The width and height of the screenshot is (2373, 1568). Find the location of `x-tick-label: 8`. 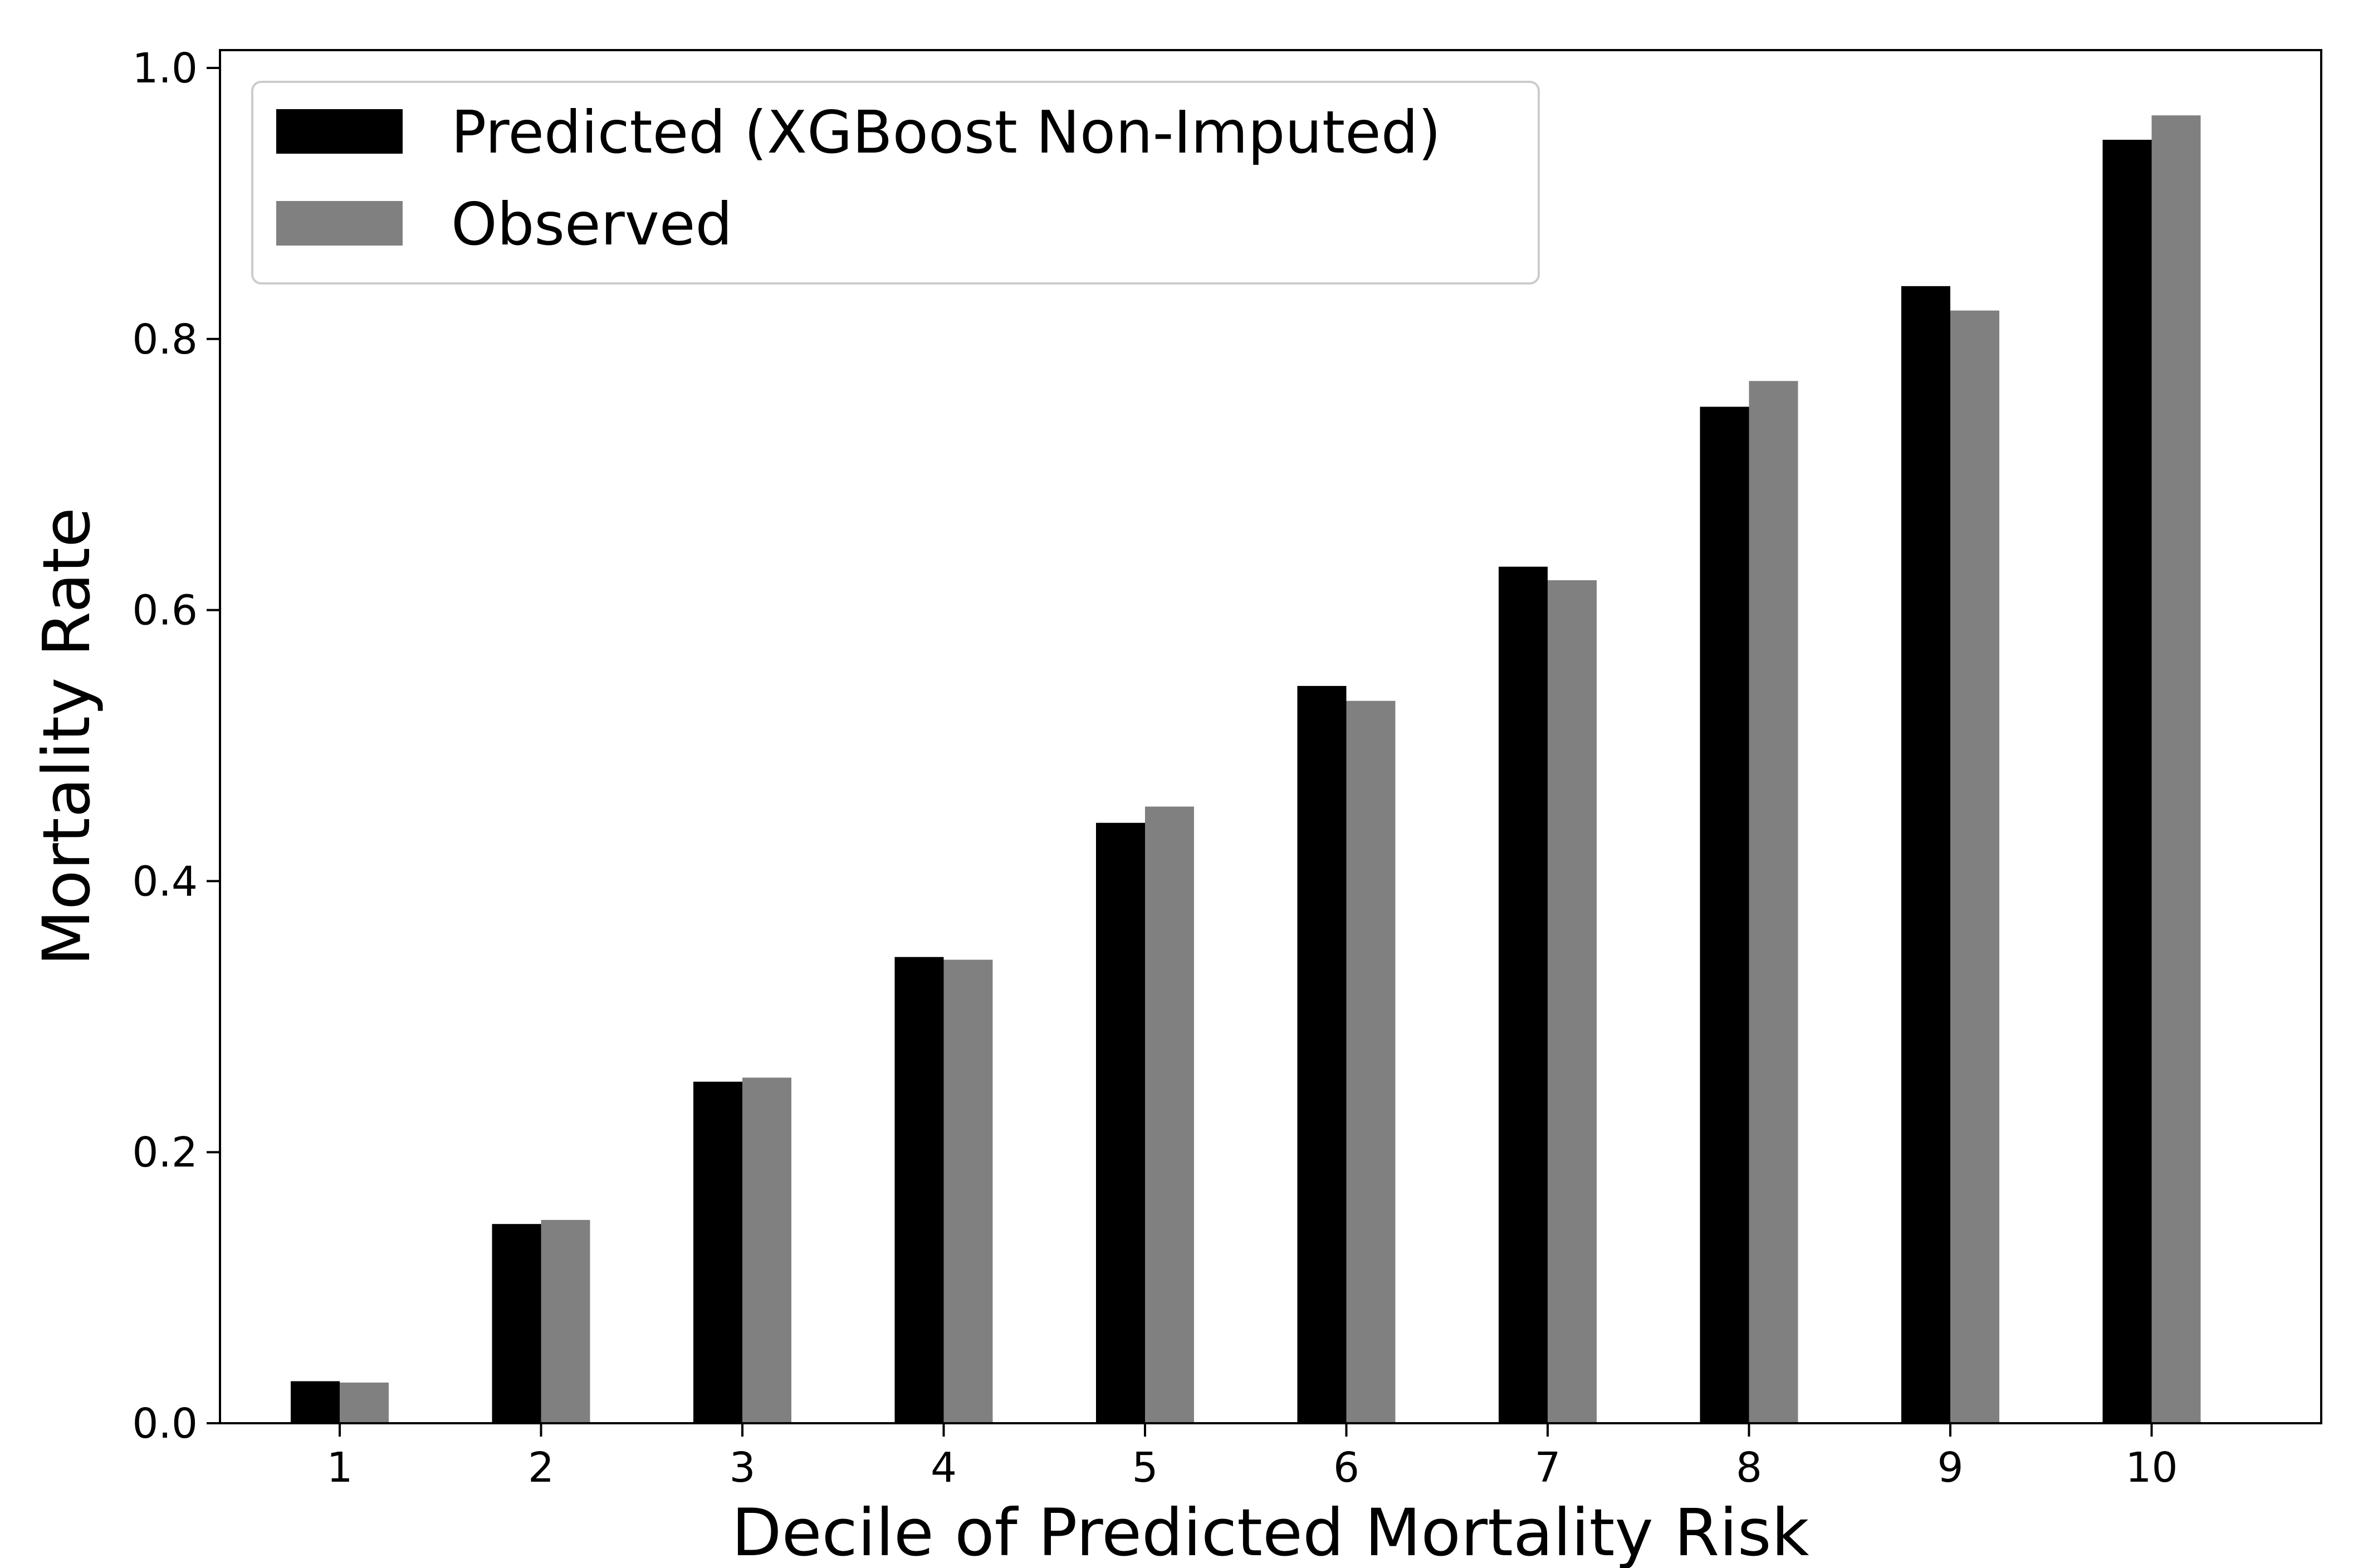

x-tick-label: 8 is located at coordinates (1749, 1468).